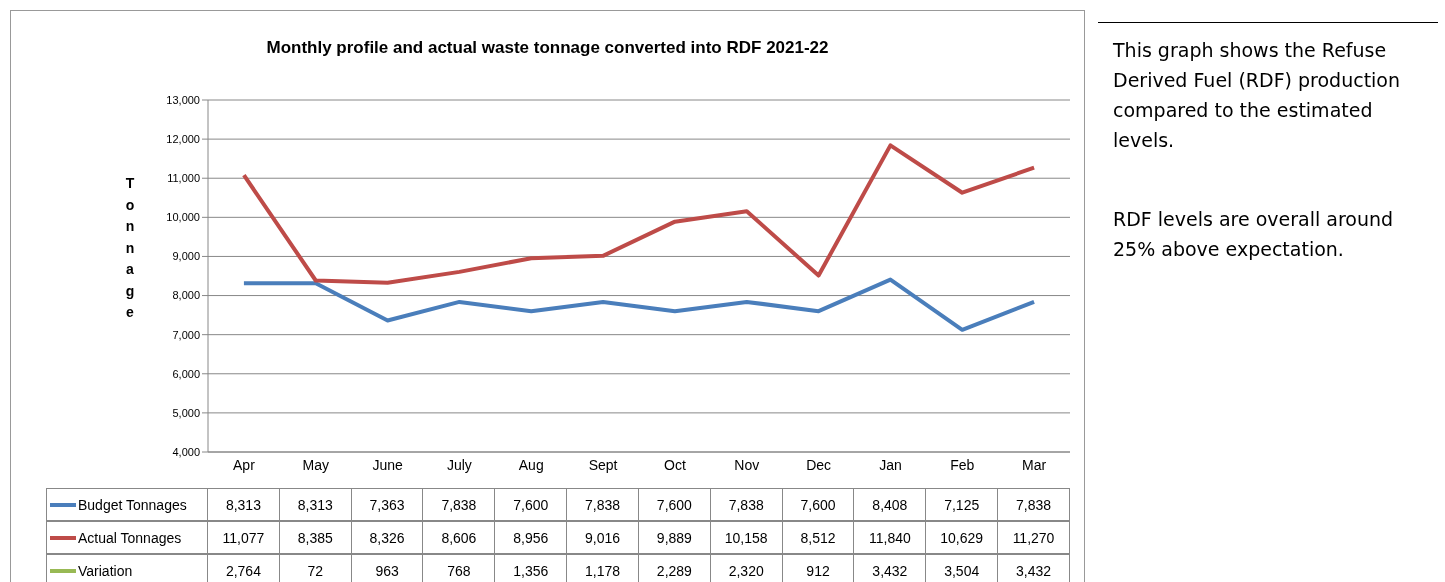 This screenshot has width=1445, height=582. I want to click on y-tick-label: 9,000, so click(186, 256).